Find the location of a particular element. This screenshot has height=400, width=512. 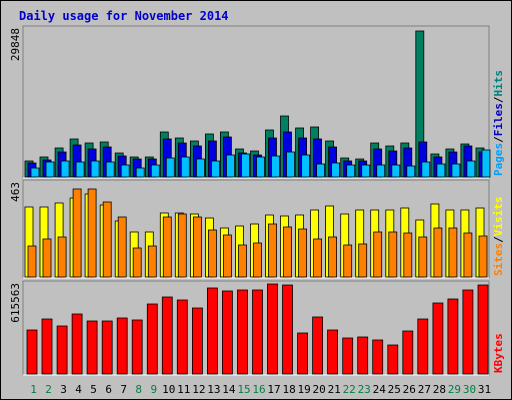

hits-panel-legend-item-2: Files is located at coordinates (498, 119).